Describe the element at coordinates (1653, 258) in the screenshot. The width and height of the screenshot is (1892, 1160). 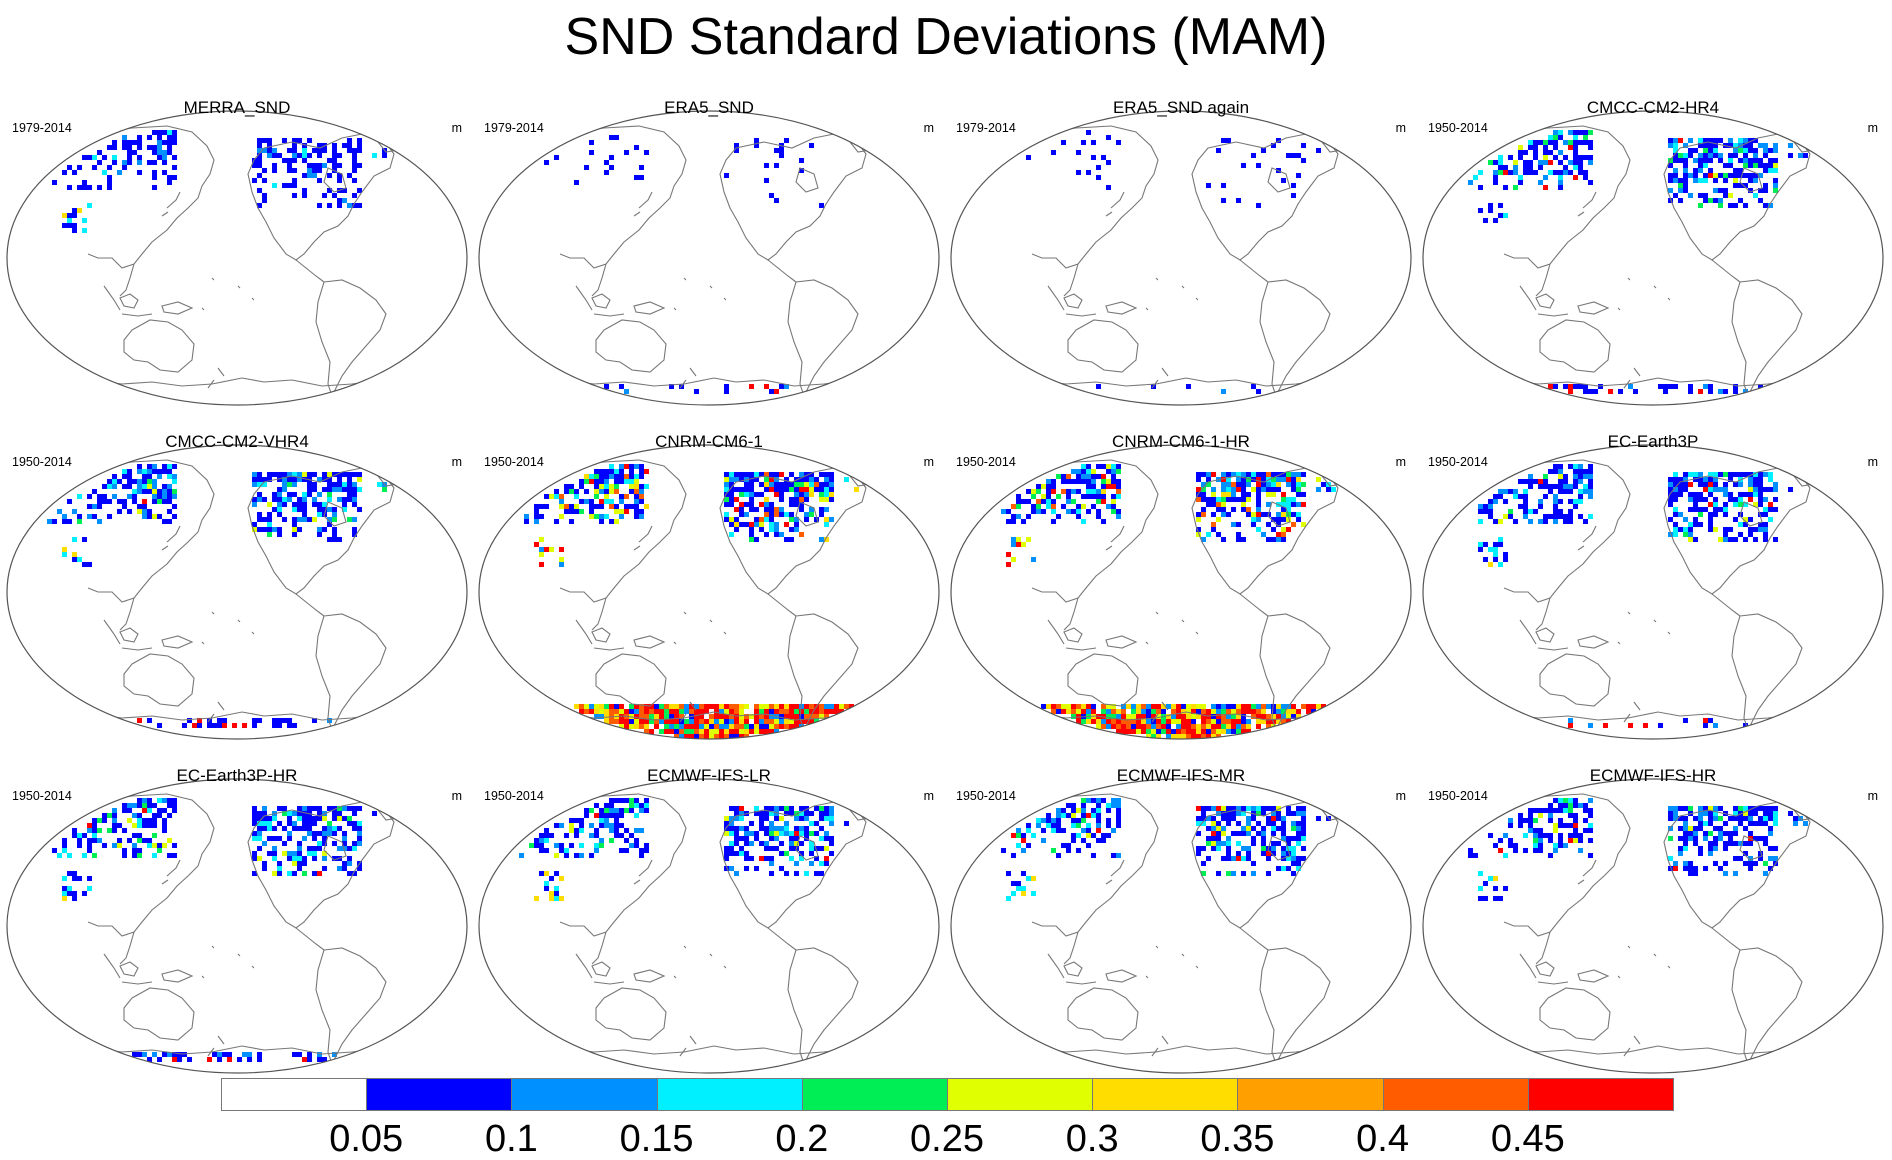
I see `map-border` at that location.